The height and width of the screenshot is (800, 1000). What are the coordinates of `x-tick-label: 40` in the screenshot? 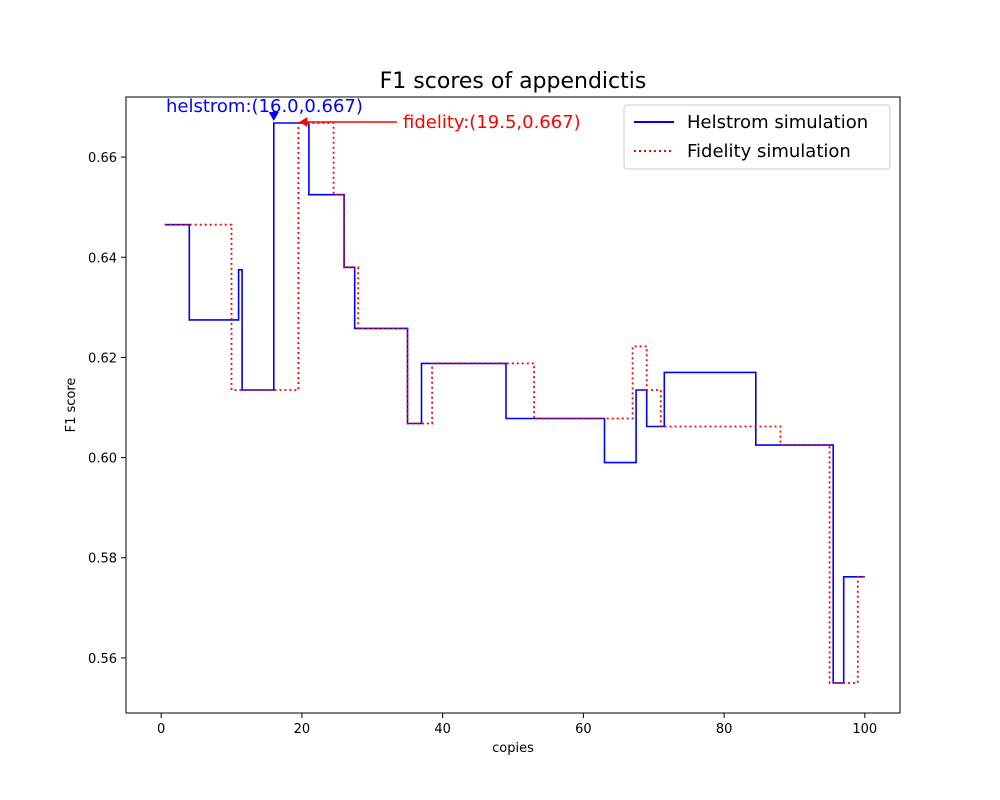 It's located at (442, 729).